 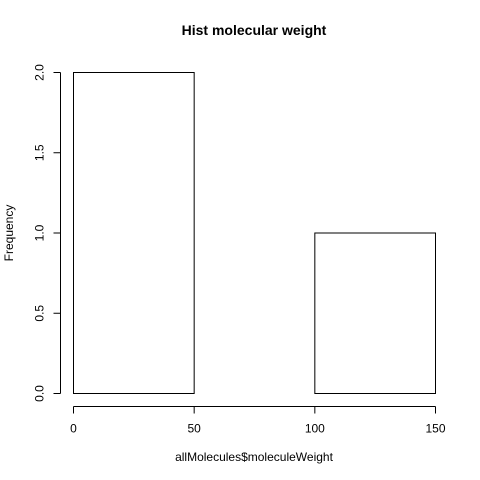 What do you see at coordinates (40, 72) in the screenshot?
I see `y-tick-label: 2.0` at bounding box center [40, 72].